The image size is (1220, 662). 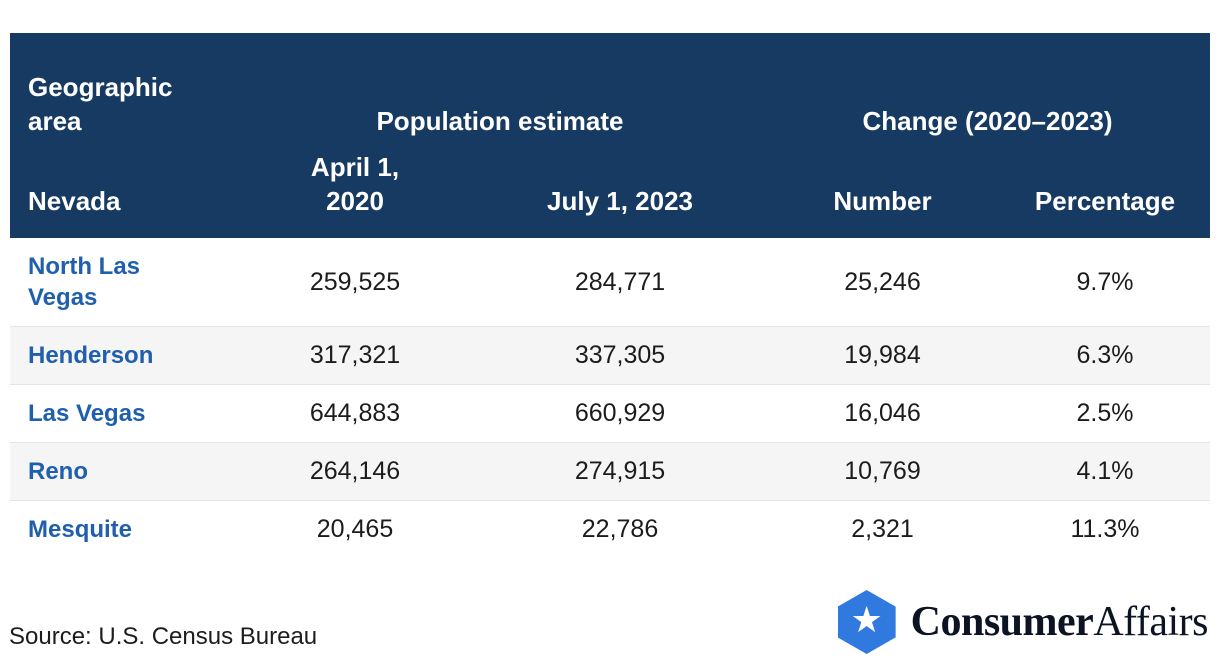 I want to click on city-link-henderson: Henderson, so click(x=91, y=355).